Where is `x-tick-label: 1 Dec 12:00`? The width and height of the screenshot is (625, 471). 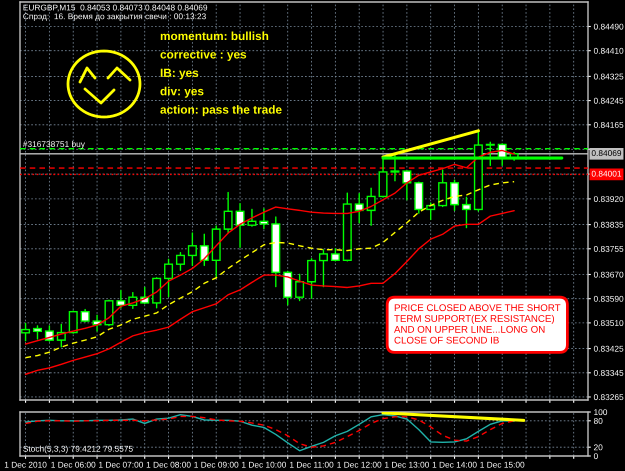 x-tick-label: 1 Dec 12:00 is located at coordinates (359, 465).